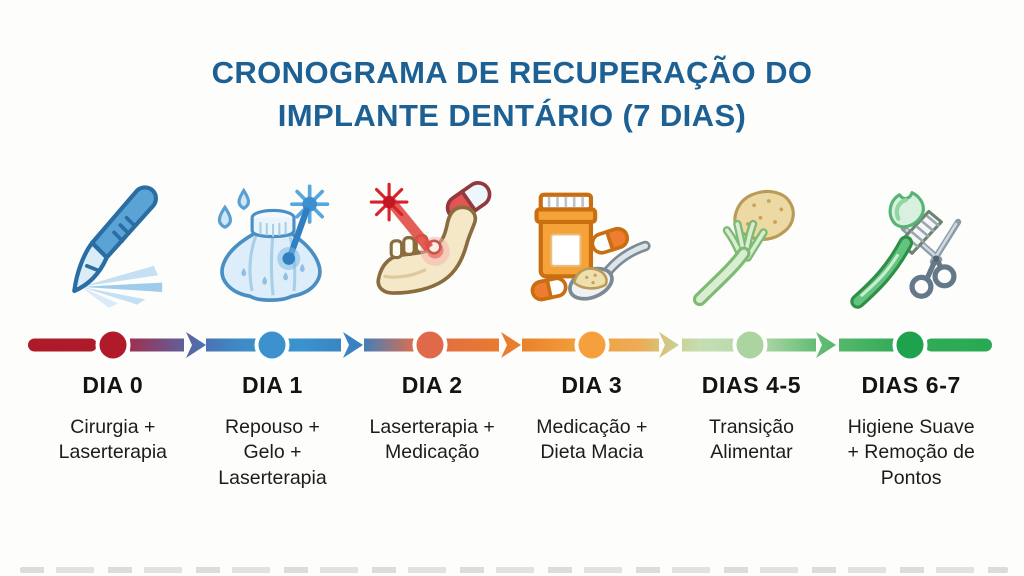 The height and width of the screenshot is (576, 1024). I want to click on timeline-arrow-bar, so click(510, 345).